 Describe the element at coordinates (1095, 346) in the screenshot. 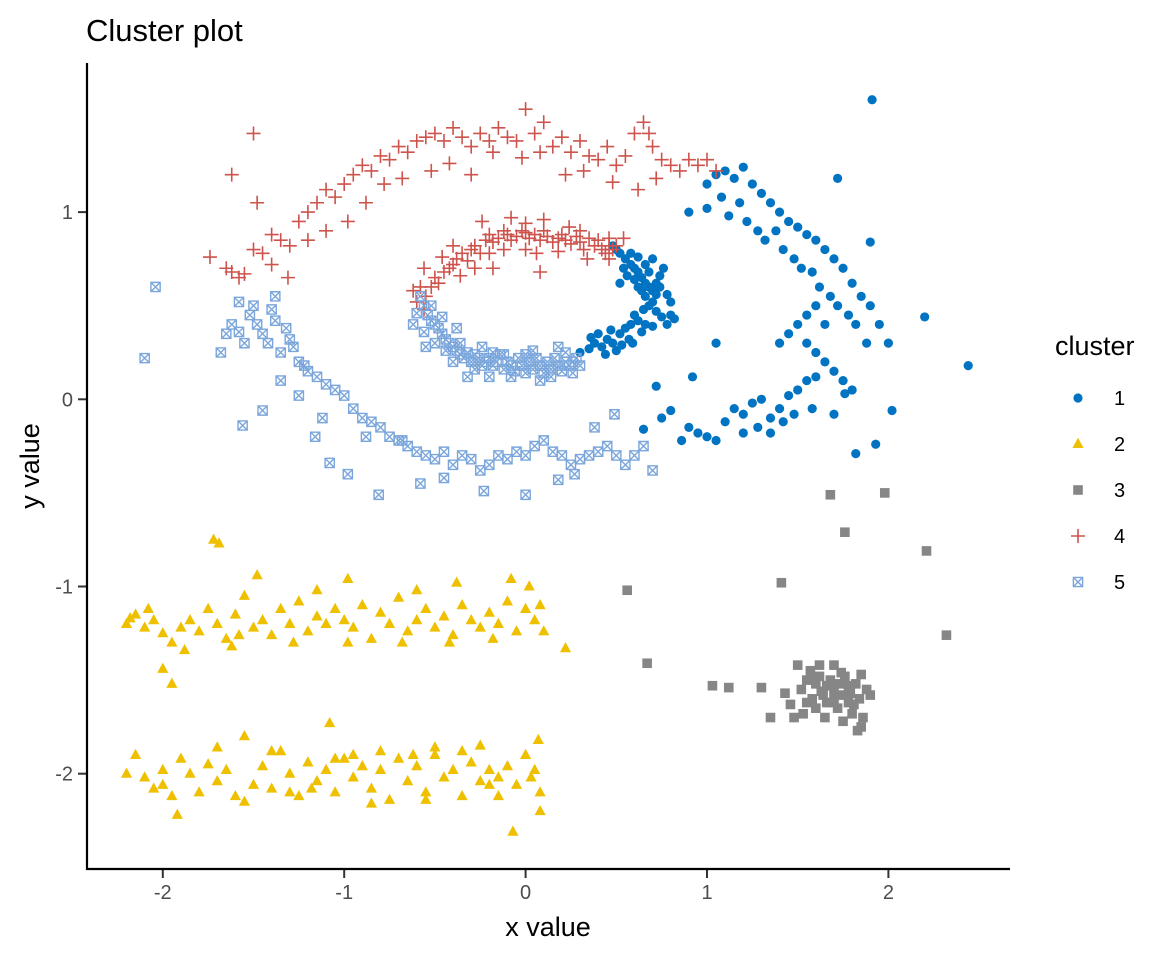

I see `legend-title: cluster` at that location.